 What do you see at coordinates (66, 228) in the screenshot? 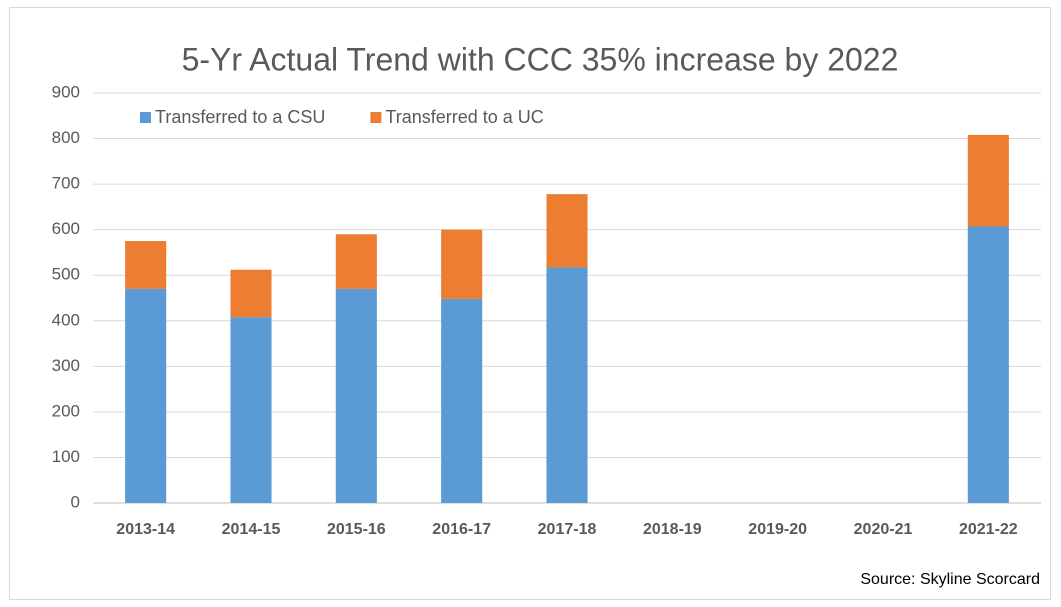
I see `y-tick-label: 600` at bounding box center [66, 228].